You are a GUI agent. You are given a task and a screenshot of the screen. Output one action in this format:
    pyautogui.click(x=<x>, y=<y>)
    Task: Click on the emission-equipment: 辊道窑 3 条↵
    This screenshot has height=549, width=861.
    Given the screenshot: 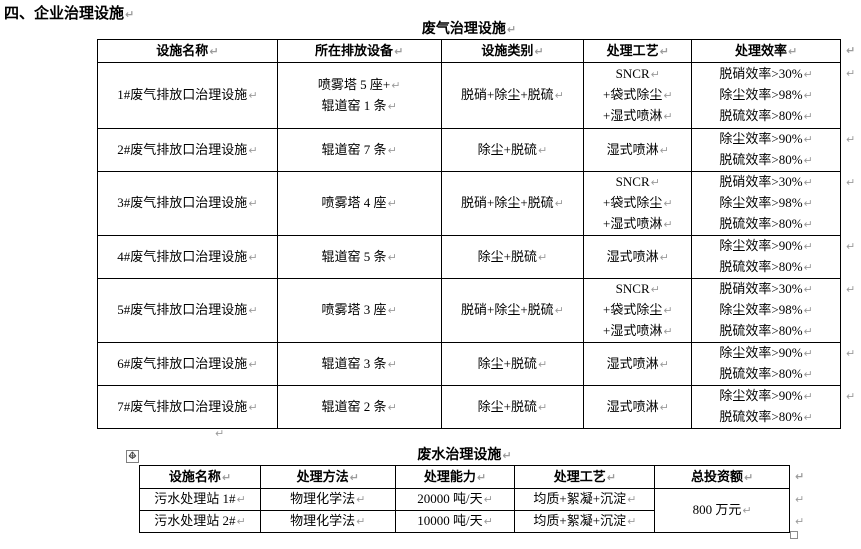 What is the action you would take?
    pyautogui.click(x=359, y=364)
    